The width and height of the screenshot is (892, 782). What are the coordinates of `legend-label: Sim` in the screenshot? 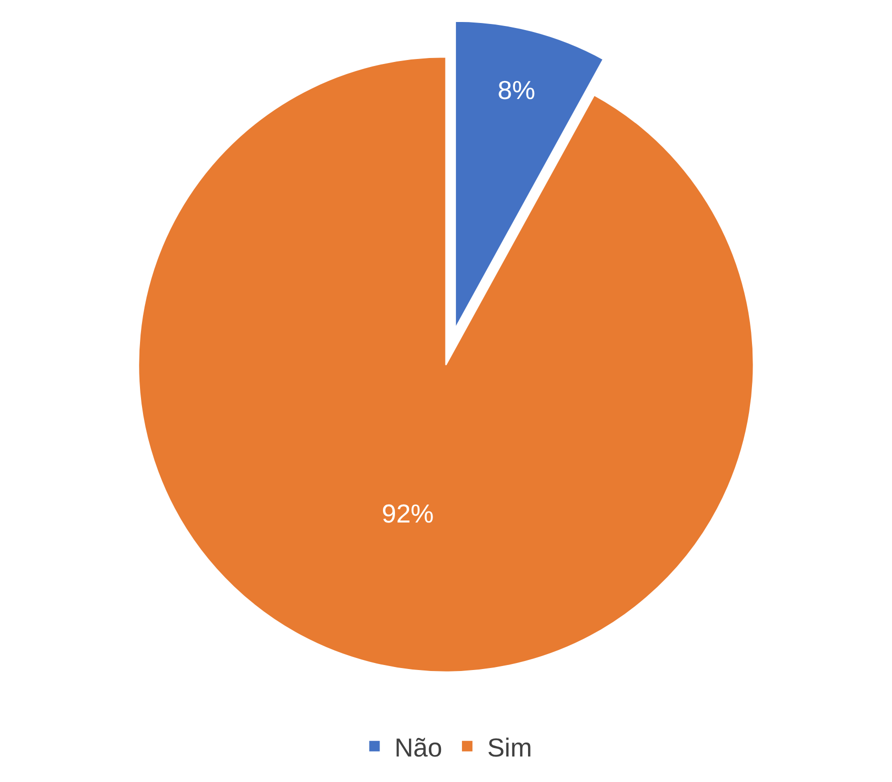 It's located at (509, 747).